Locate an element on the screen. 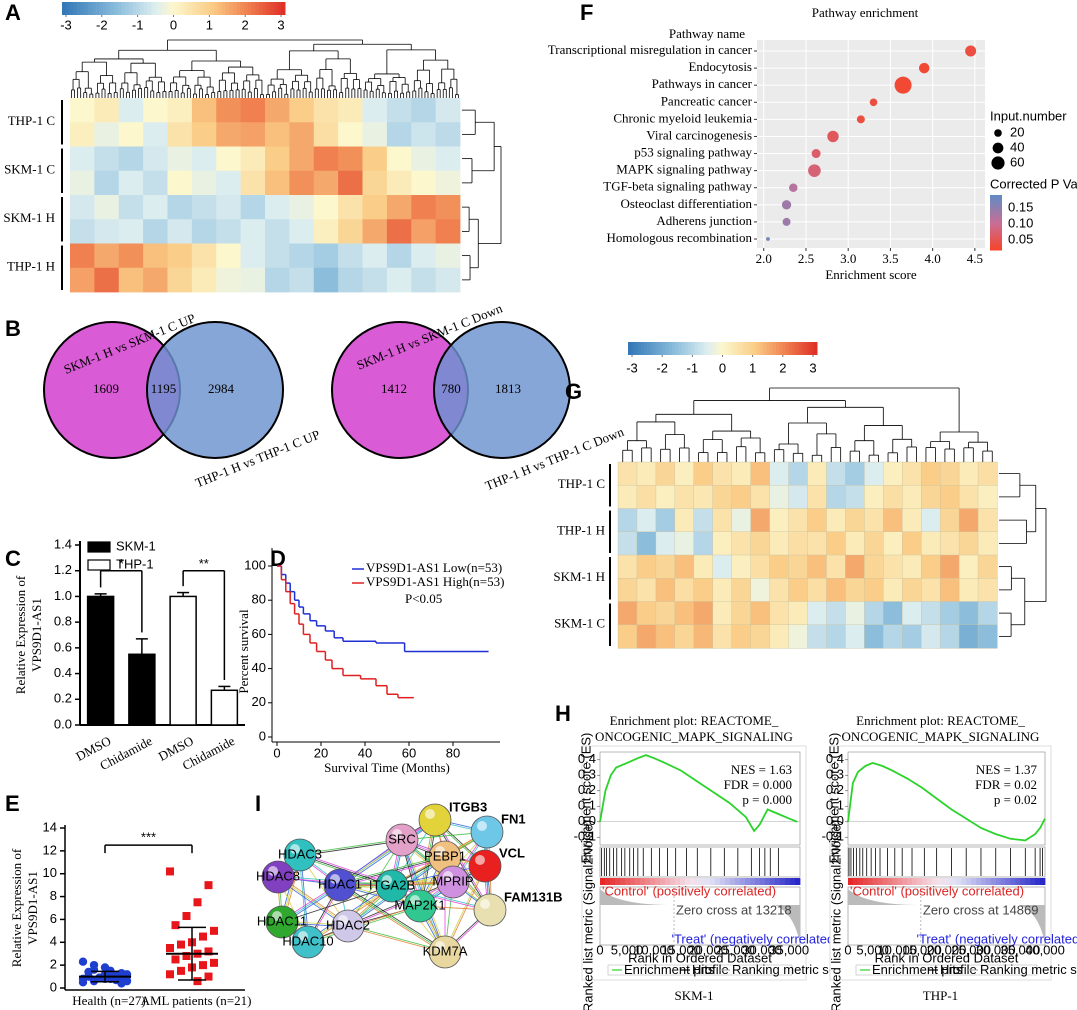 The height and width of the screenshot is (1010, 1077). node-highlight is located at coordinates (415, 900).